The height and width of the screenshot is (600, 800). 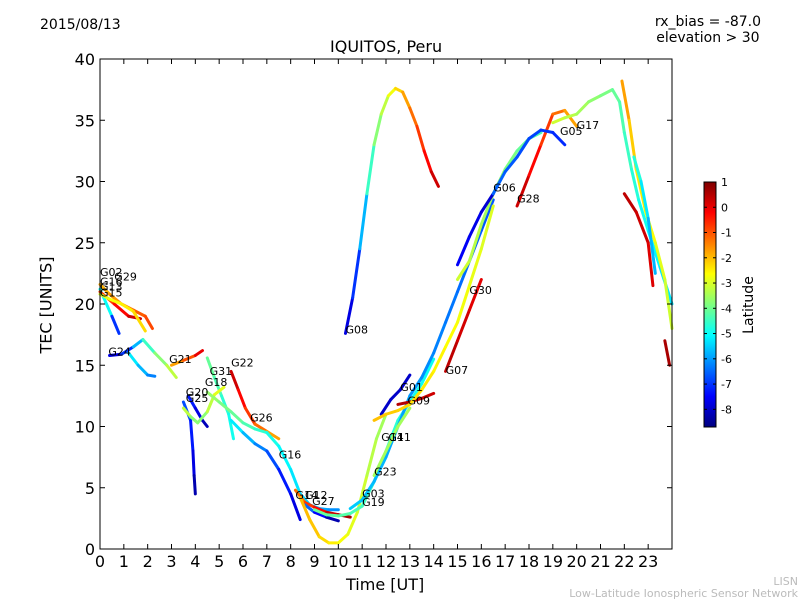 What do you see at coordinates (385, 584) in the screenshot?
I see `x-axis-label: Time [UT]` at bounding box center [385, 584].